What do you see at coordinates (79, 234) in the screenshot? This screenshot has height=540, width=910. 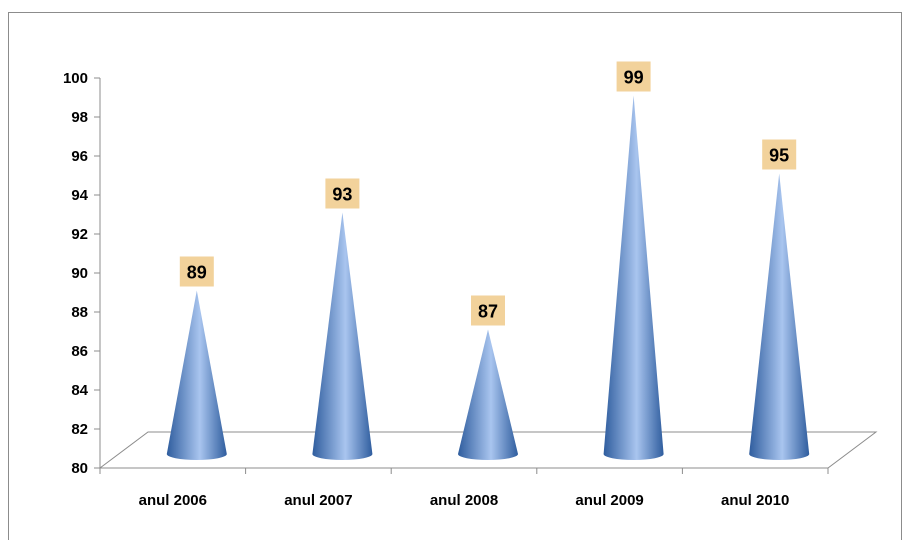 I see `y-tick-label: 92` at bounding box center [79, 234].